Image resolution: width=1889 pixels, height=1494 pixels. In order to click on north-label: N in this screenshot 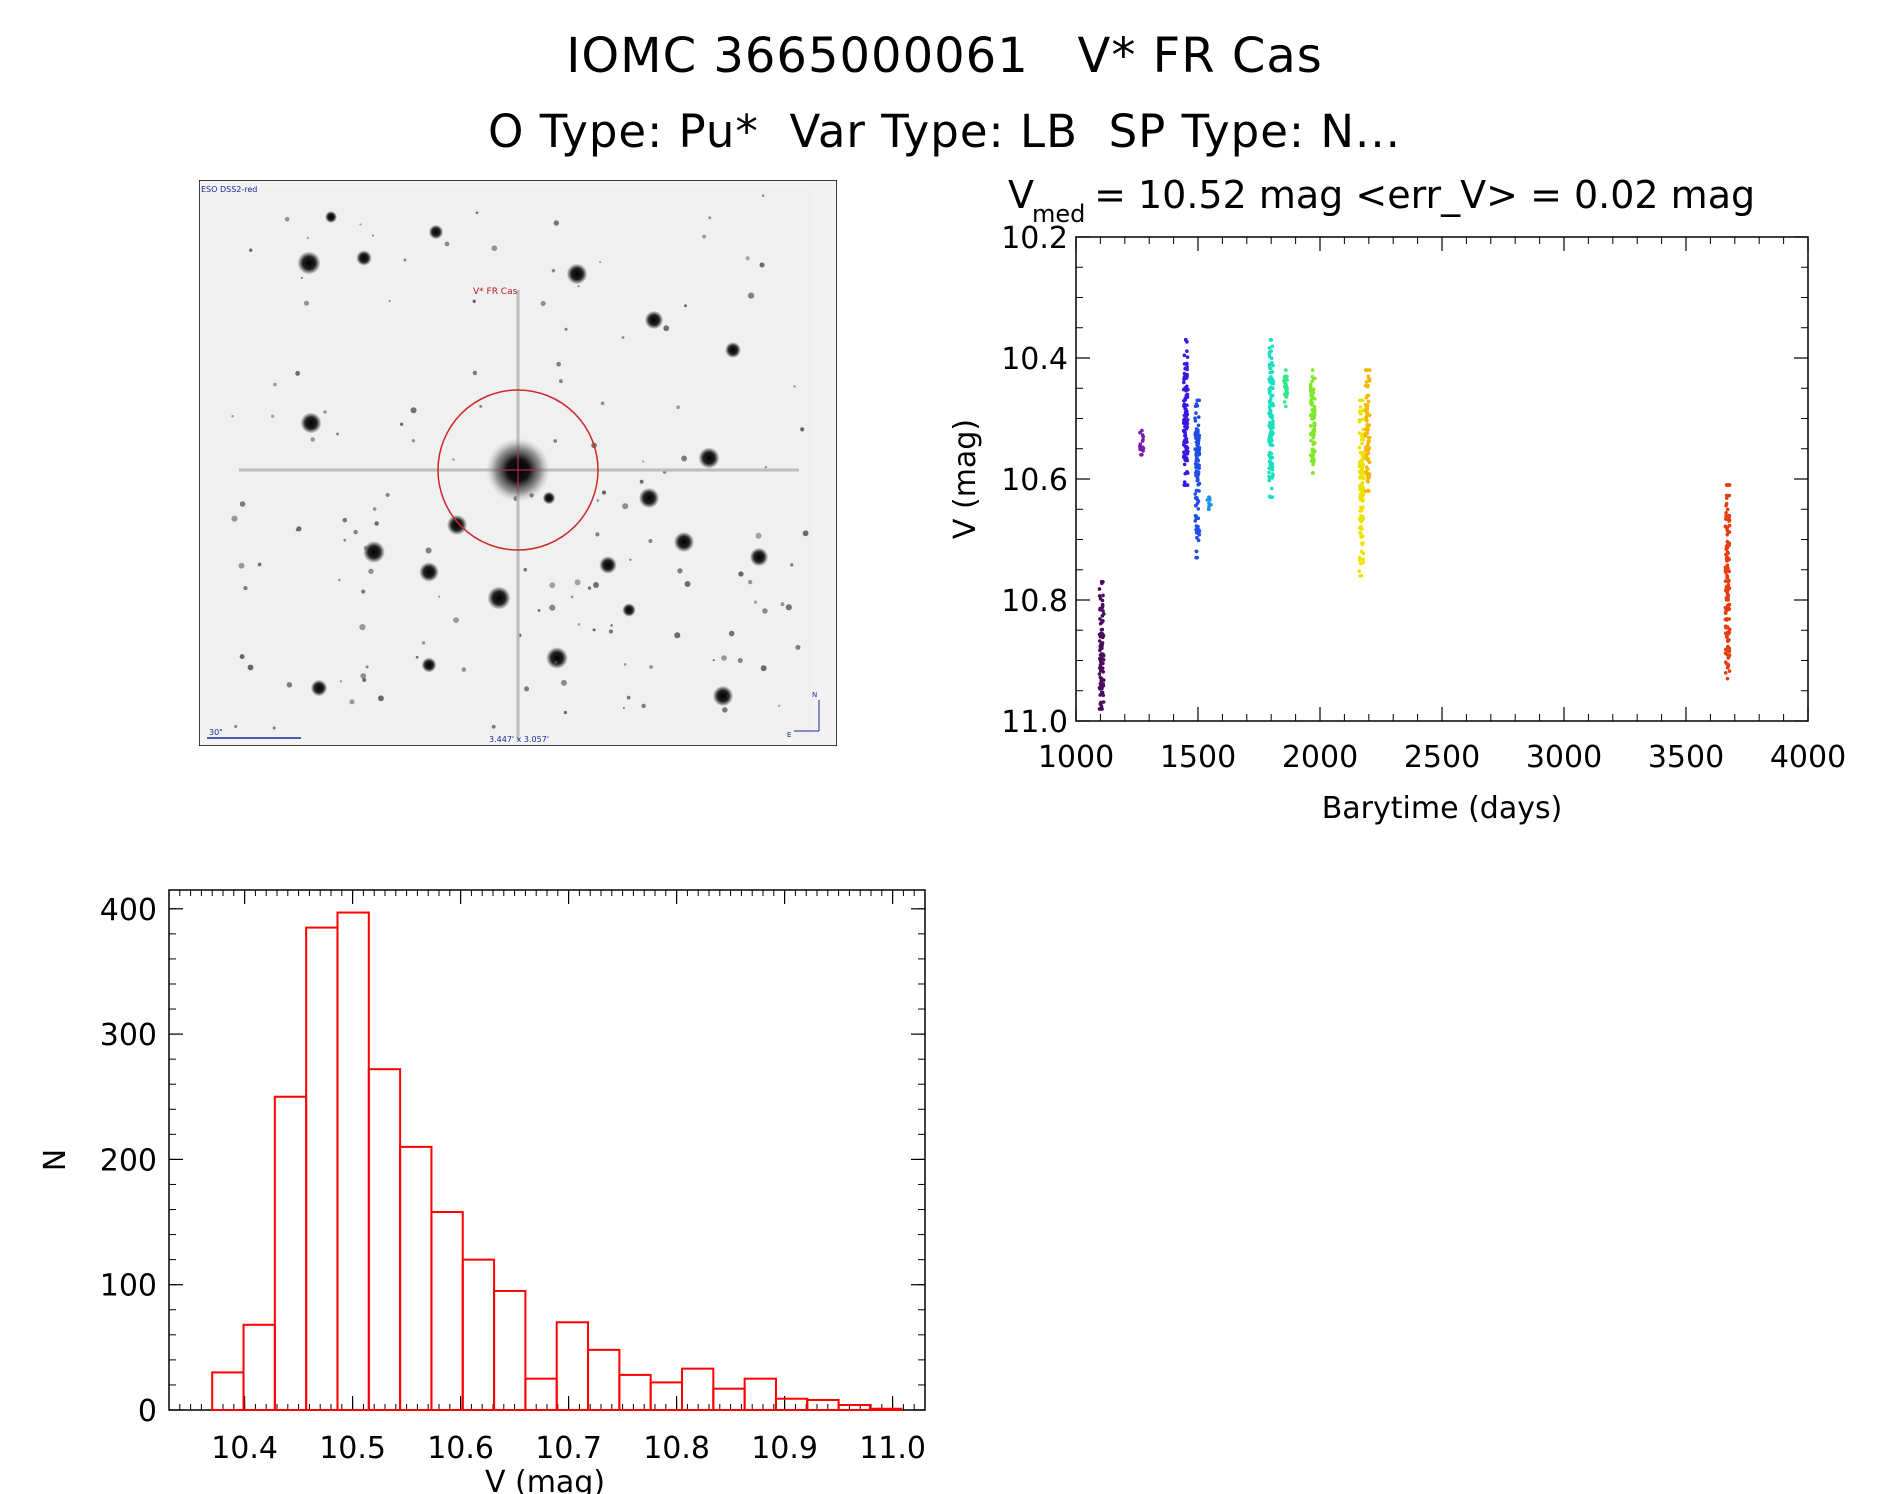, I will do `click(814, 695)`.